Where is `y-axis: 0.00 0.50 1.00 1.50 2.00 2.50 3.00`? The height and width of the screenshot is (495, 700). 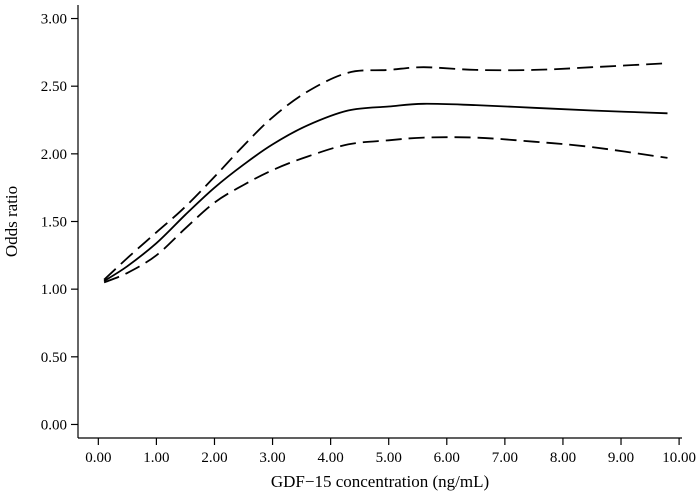 y-axis: 0.00 0.50 1.00 1.50 2.00 2.50 3.00 is located at coordinates (60, 221).